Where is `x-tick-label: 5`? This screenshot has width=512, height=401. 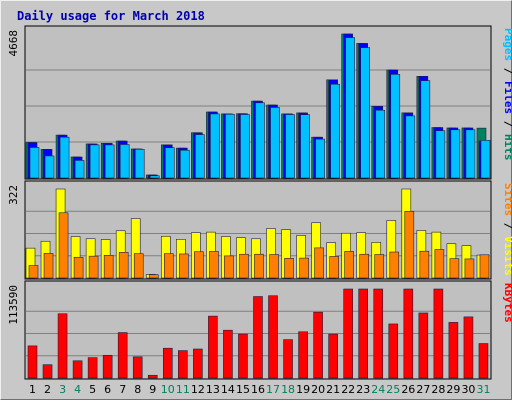 x-tick-label: 5 is located at coordinates (92, 389).